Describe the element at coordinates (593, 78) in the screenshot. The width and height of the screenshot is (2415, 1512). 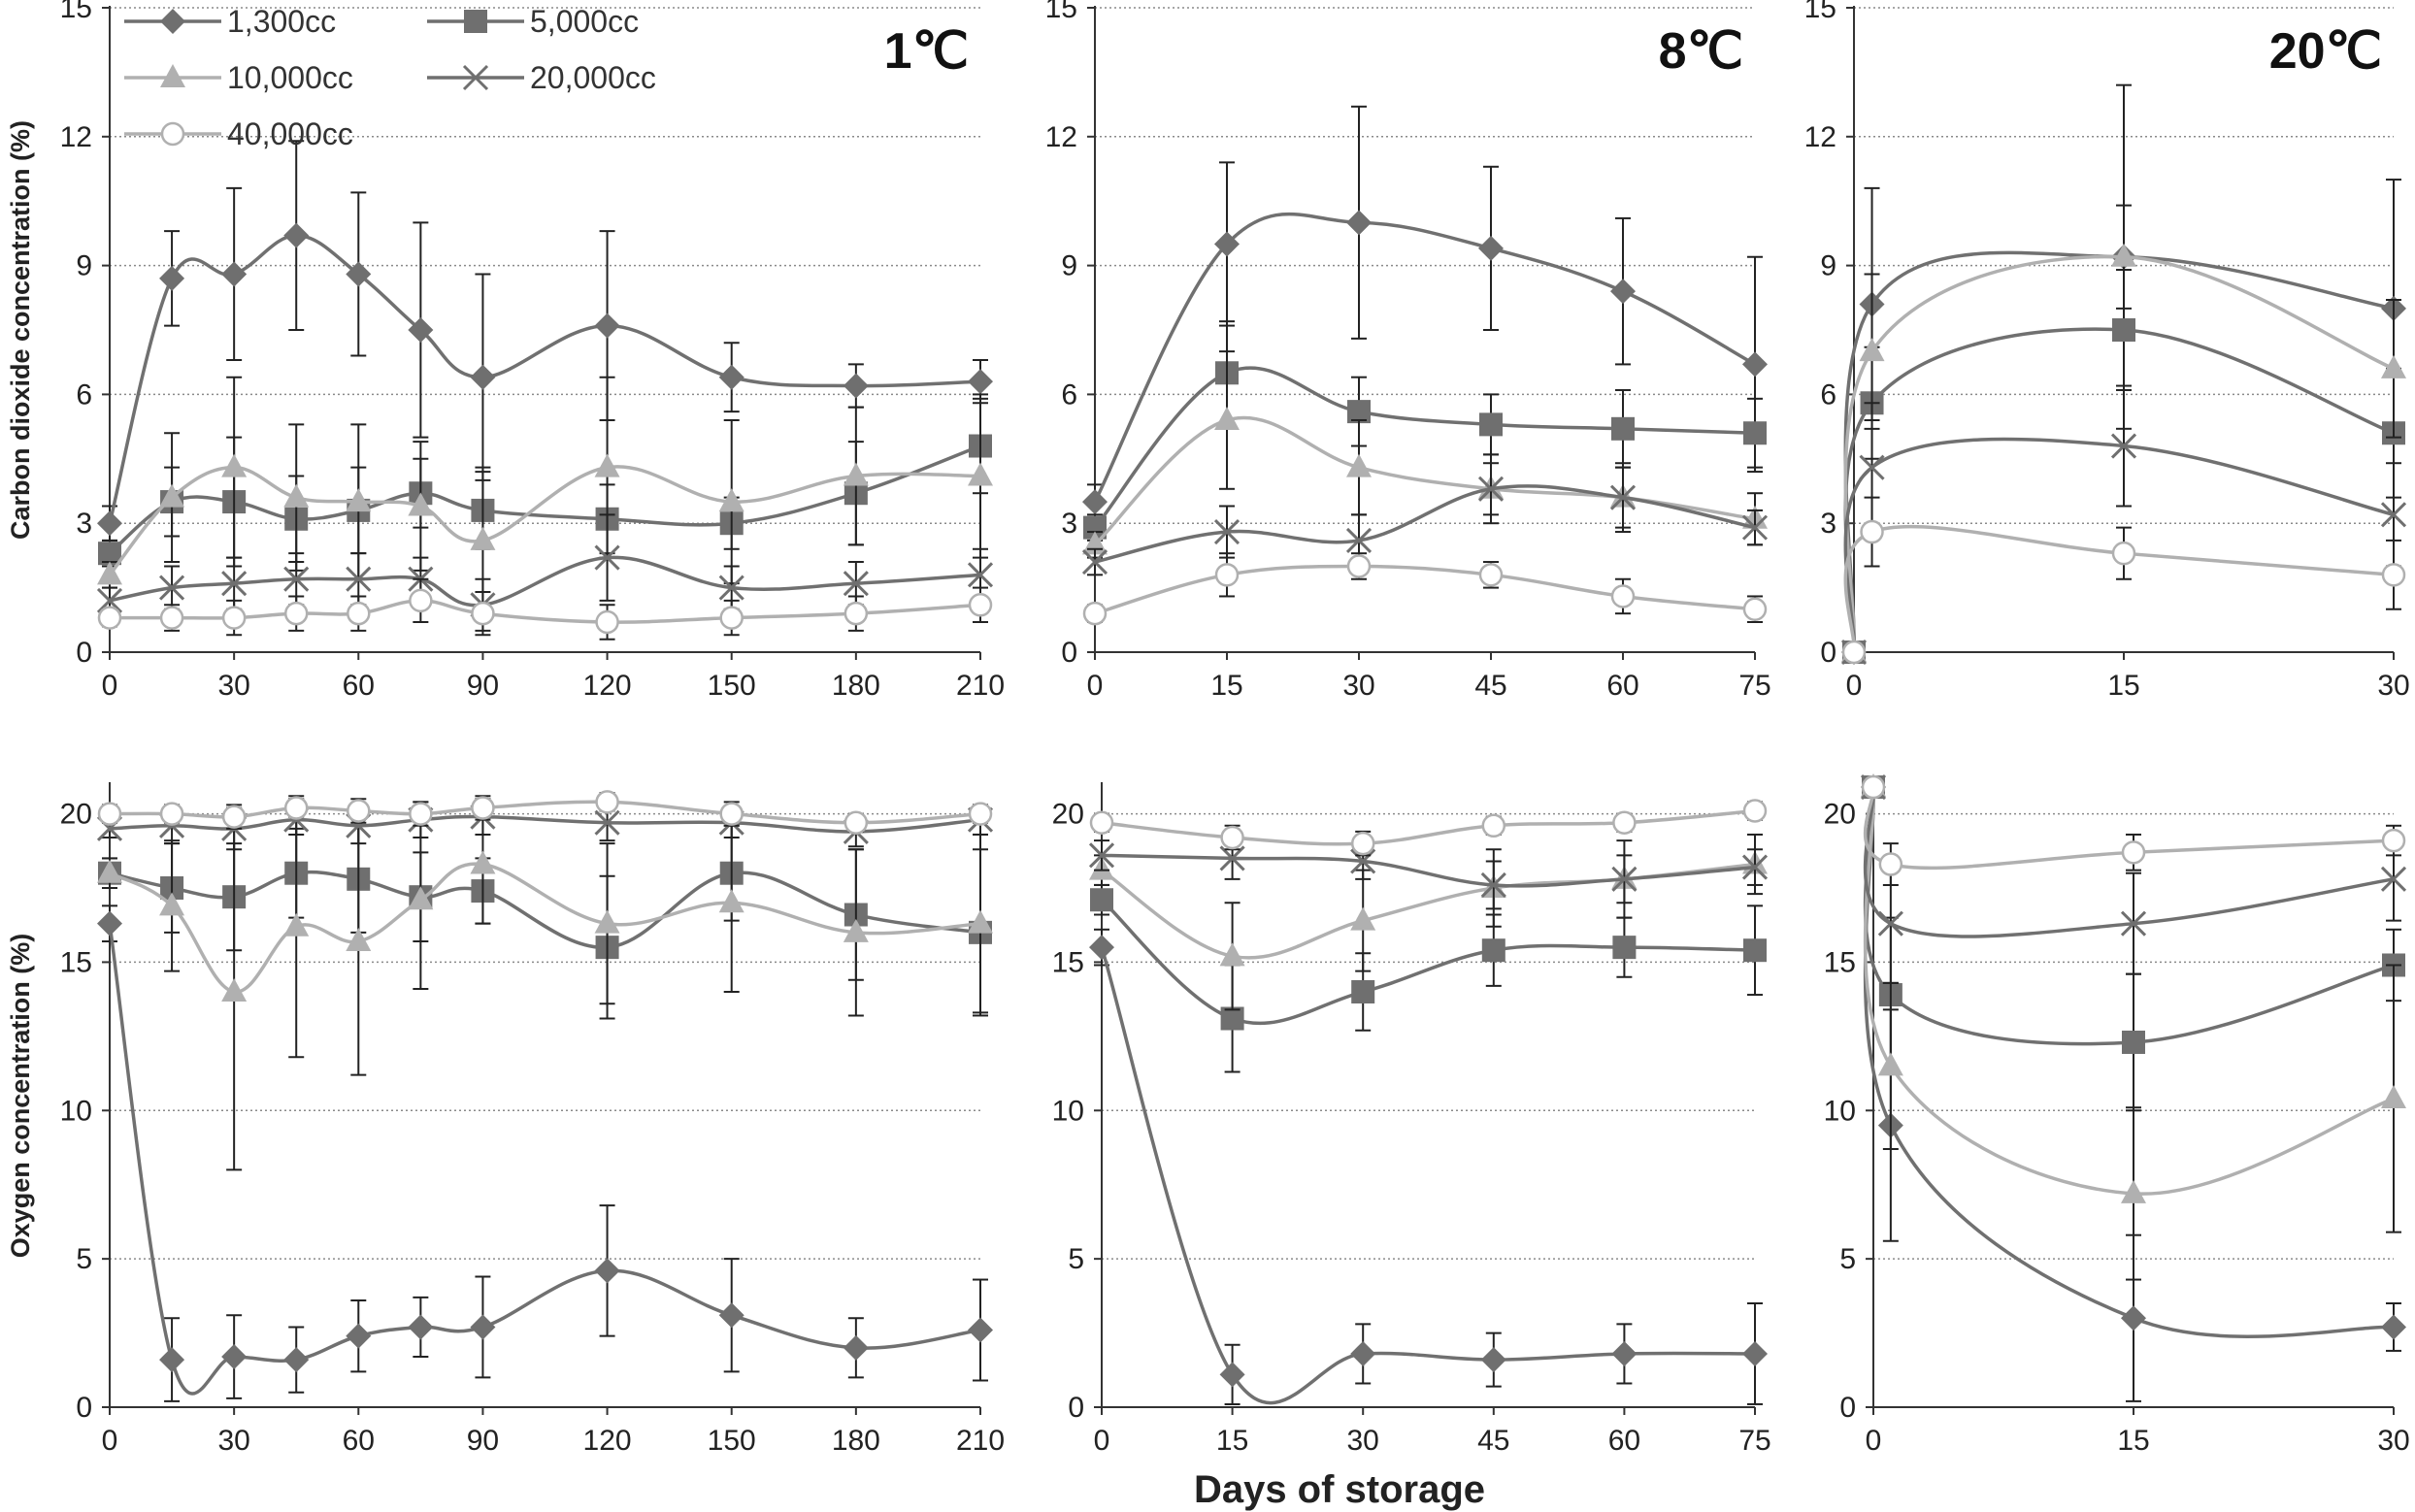
I see `legend-label: 20,000cc` at that location.